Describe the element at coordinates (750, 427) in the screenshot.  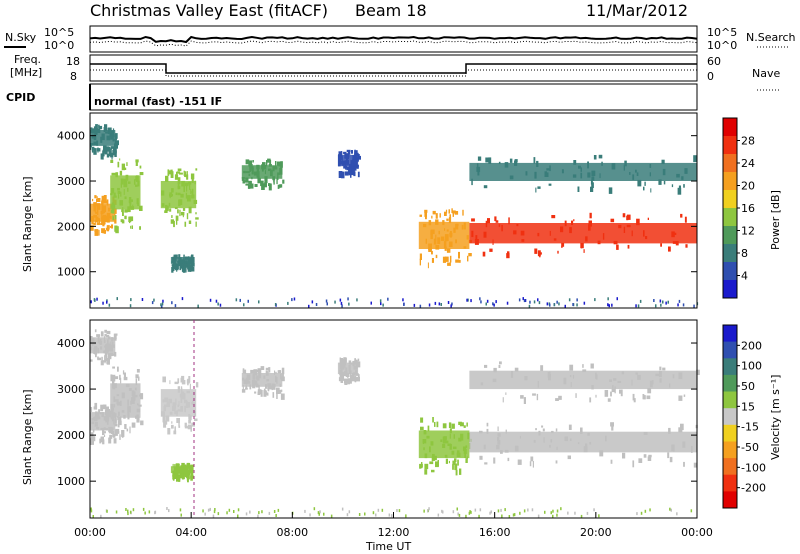
I see `colorbar-tick-label: -15` at that location.